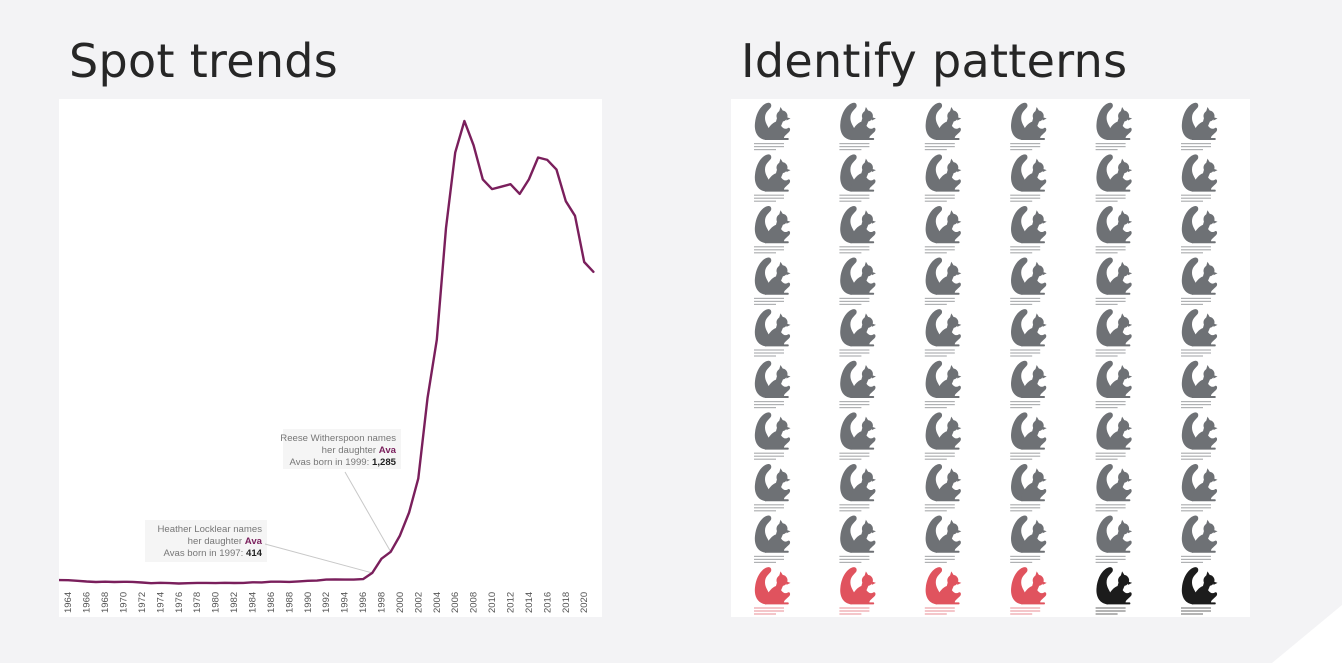  Describe the element at coordinates (437, 602) in the screenshot. I see `x-tick-label: 2004` at that location.